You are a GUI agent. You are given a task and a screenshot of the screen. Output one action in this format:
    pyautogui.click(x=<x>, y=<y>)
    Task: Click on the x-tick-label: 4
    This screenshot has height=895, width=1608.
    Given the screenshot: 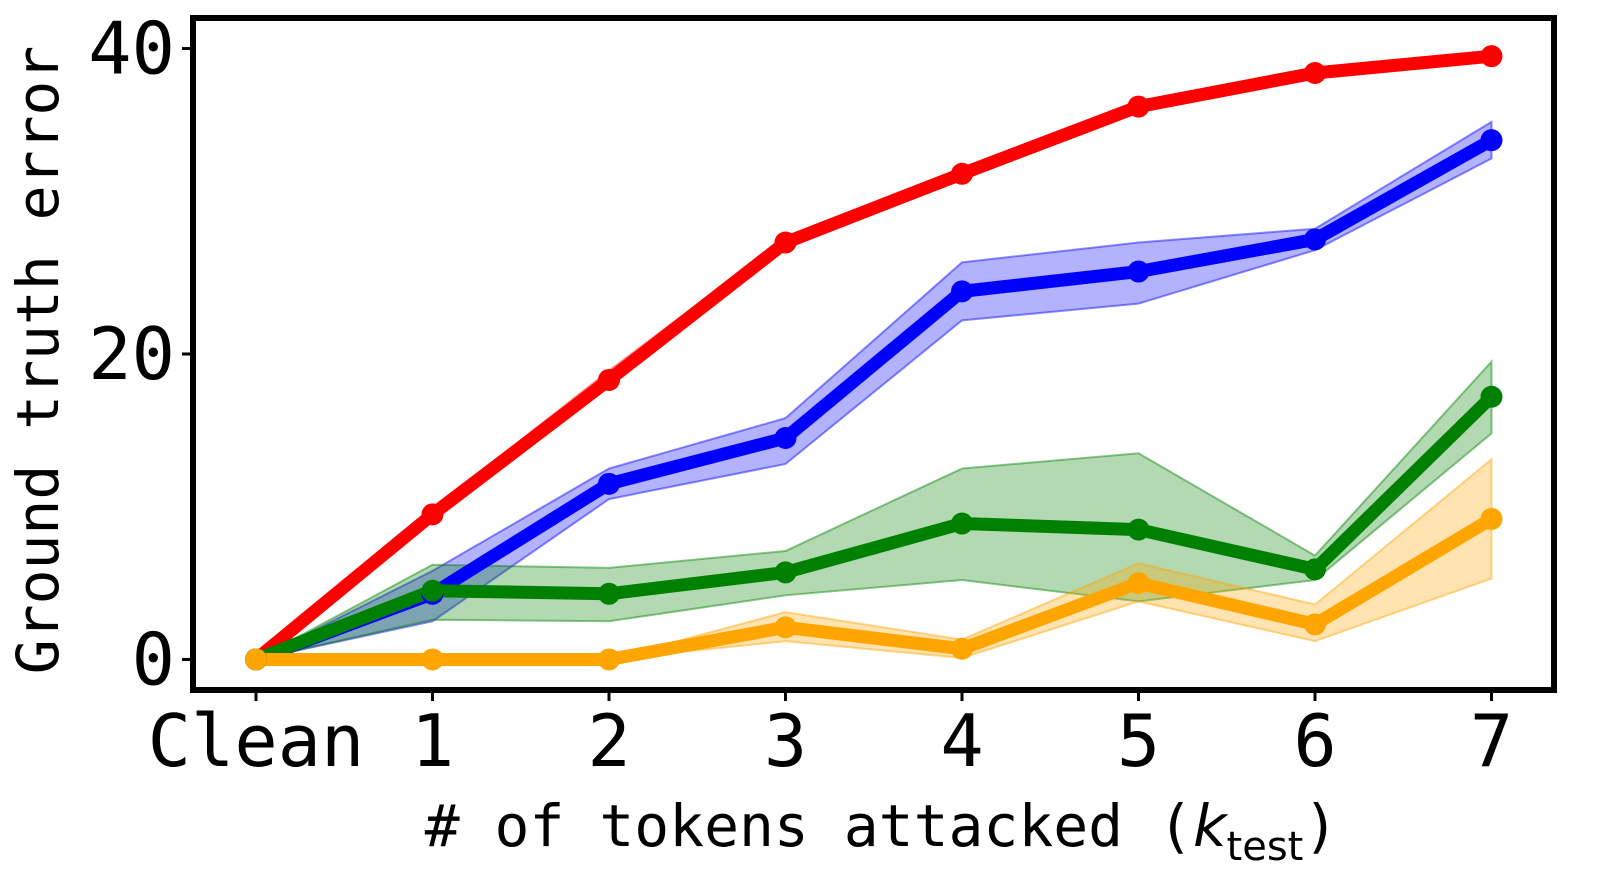 What is the action you would take?
    pyautogui.click(x=961, y=741)
    